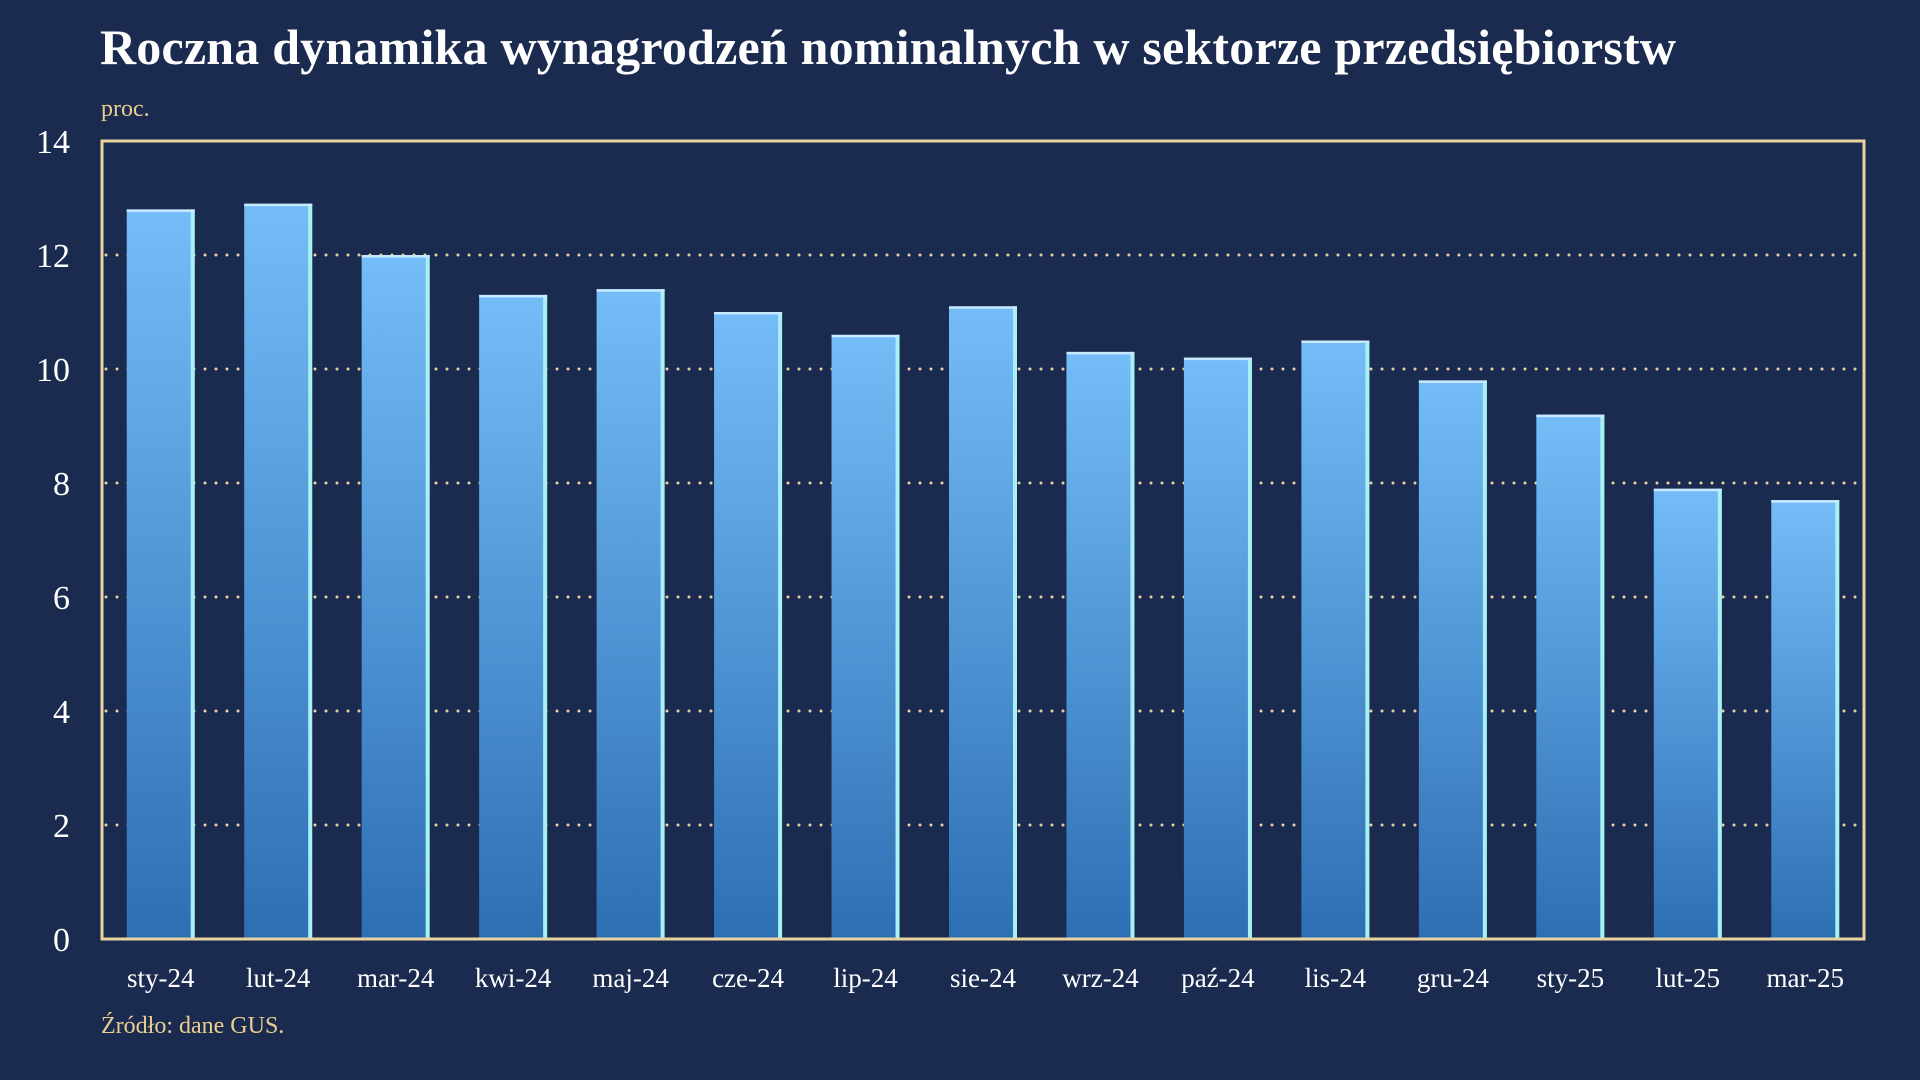 The image size is (1920, 1080). Describe the element at coordinates (983, 978) in the screenshot. I see `x-tick-label-sie-24: sie-24` at that location.